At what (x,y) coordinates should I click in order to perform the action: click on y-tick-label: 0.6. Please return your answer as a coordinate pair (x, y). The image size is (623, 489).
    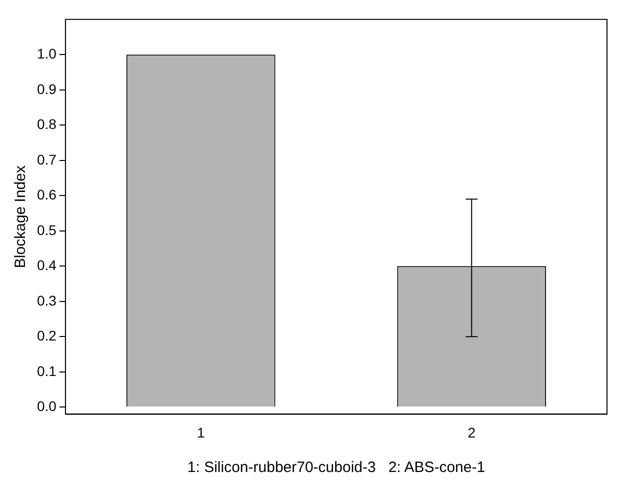
    Looking at the image, I should click on (46, 194).